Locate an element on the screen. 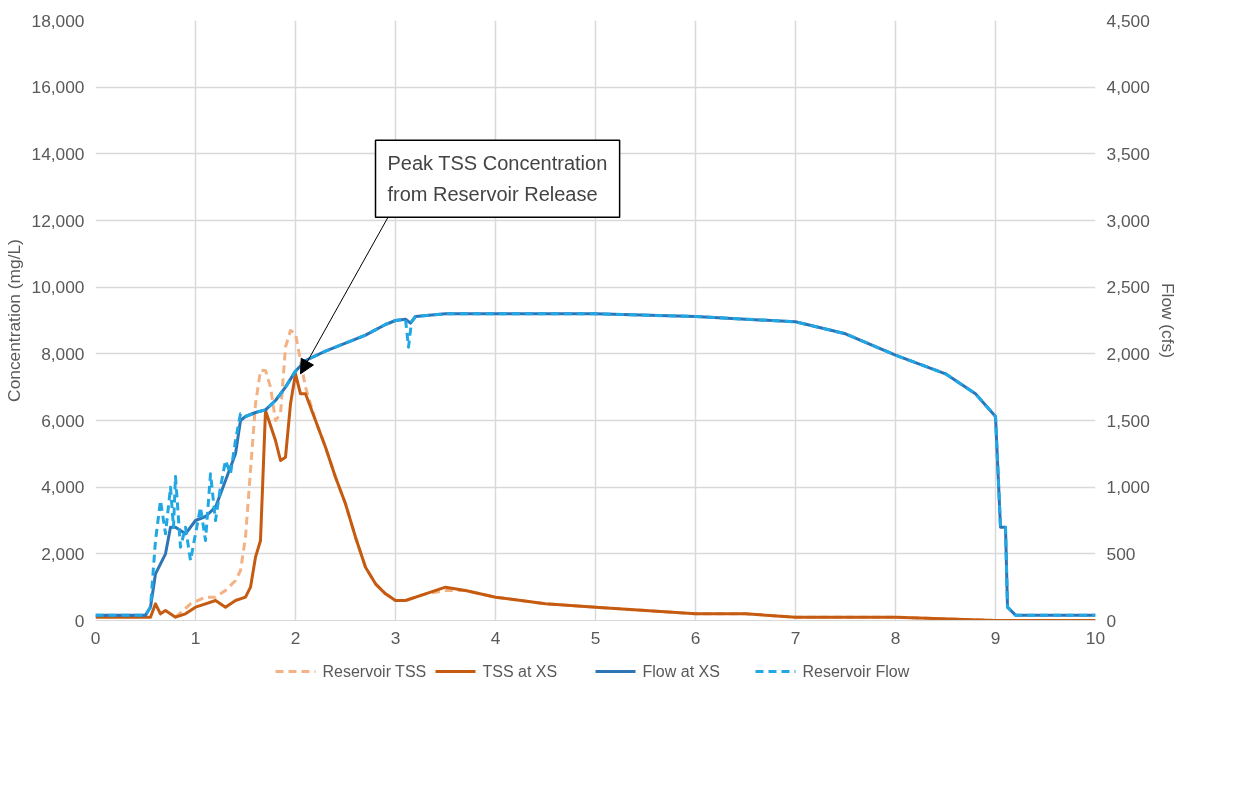 The height and width of the screenshot is (798, 1256). y2-tick-label: 2,000 is located at coordinates (1128, 353).